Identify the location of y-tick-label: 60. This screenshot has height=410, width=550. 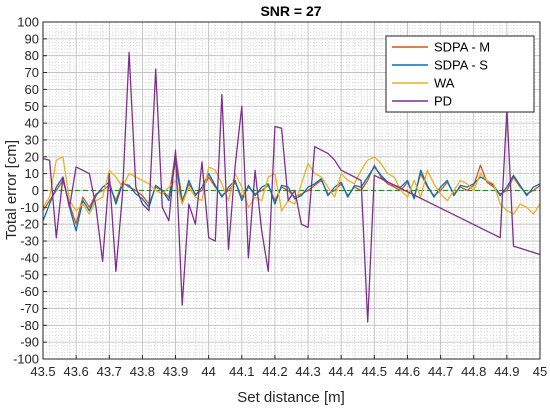
(32, 89).